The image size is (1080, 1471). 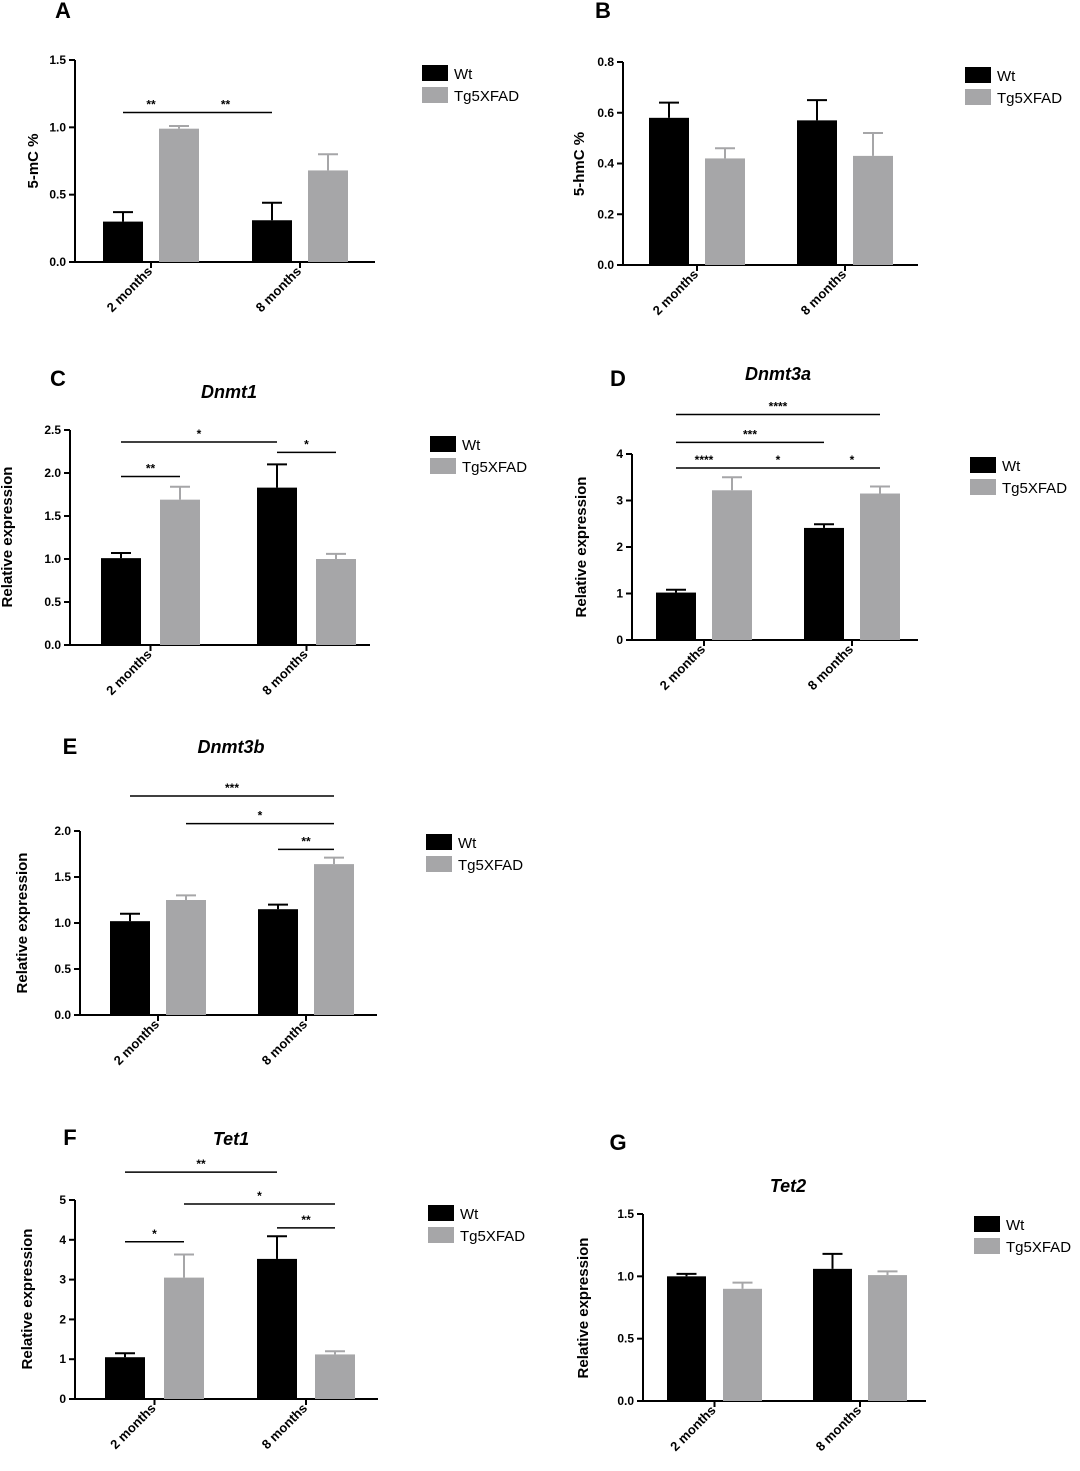 I want to click on panel-letter: E, so click(x=70, y=746).